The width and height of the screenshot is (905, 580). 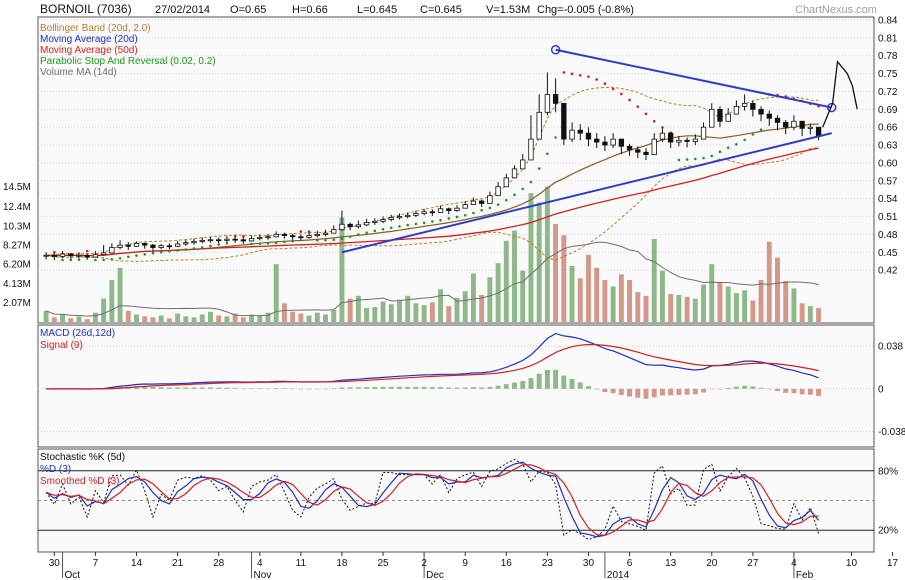 What do you see at coordinates (586, 193) in the screenshot?
I see `trendline` at bounding box center [586, 193].